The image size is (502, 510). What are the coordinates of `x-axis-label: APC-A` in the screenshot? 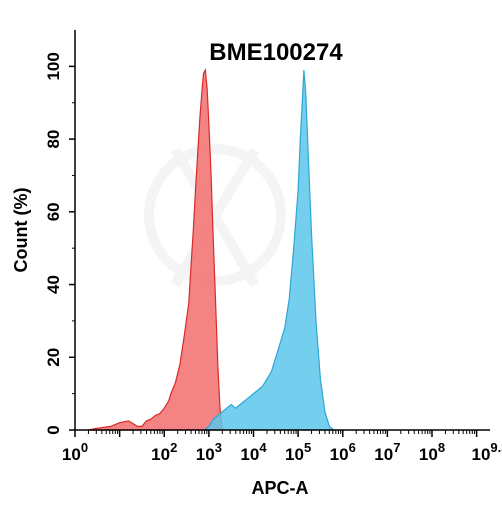 It's located at (280, 488).